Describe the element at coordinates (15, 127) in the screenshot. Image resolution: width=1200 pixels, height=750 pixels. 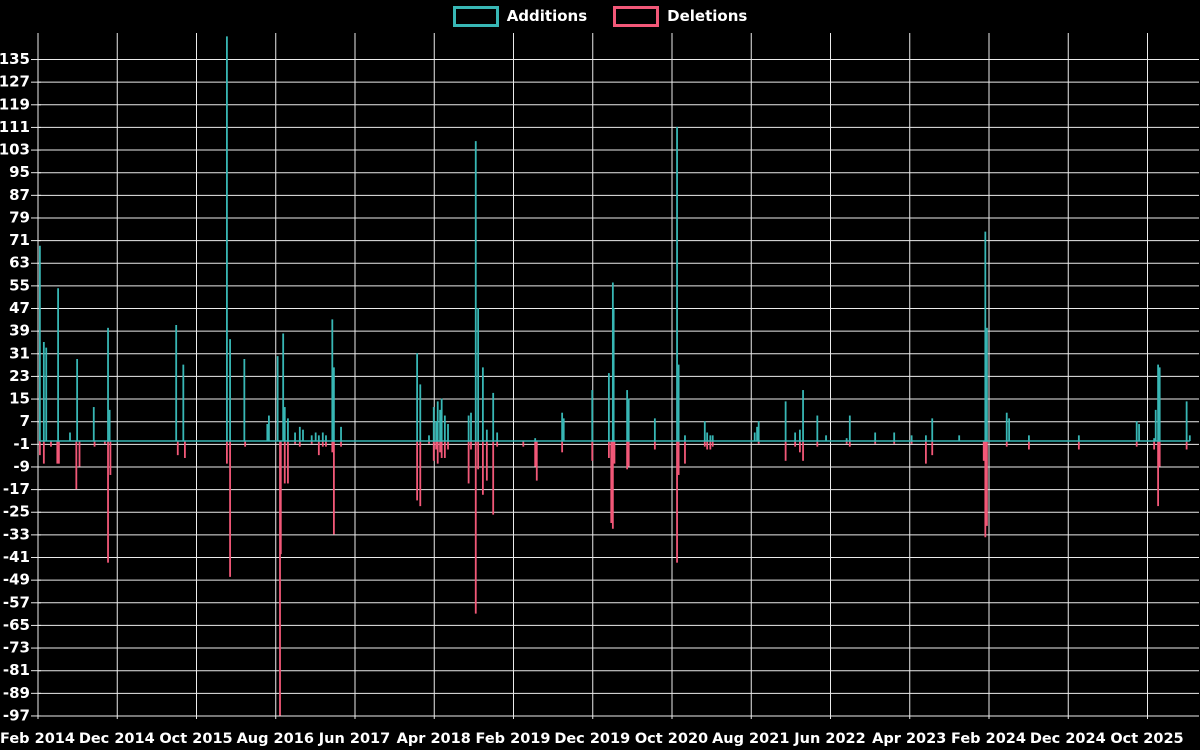
I see `y-tick-label: 111` at that location.